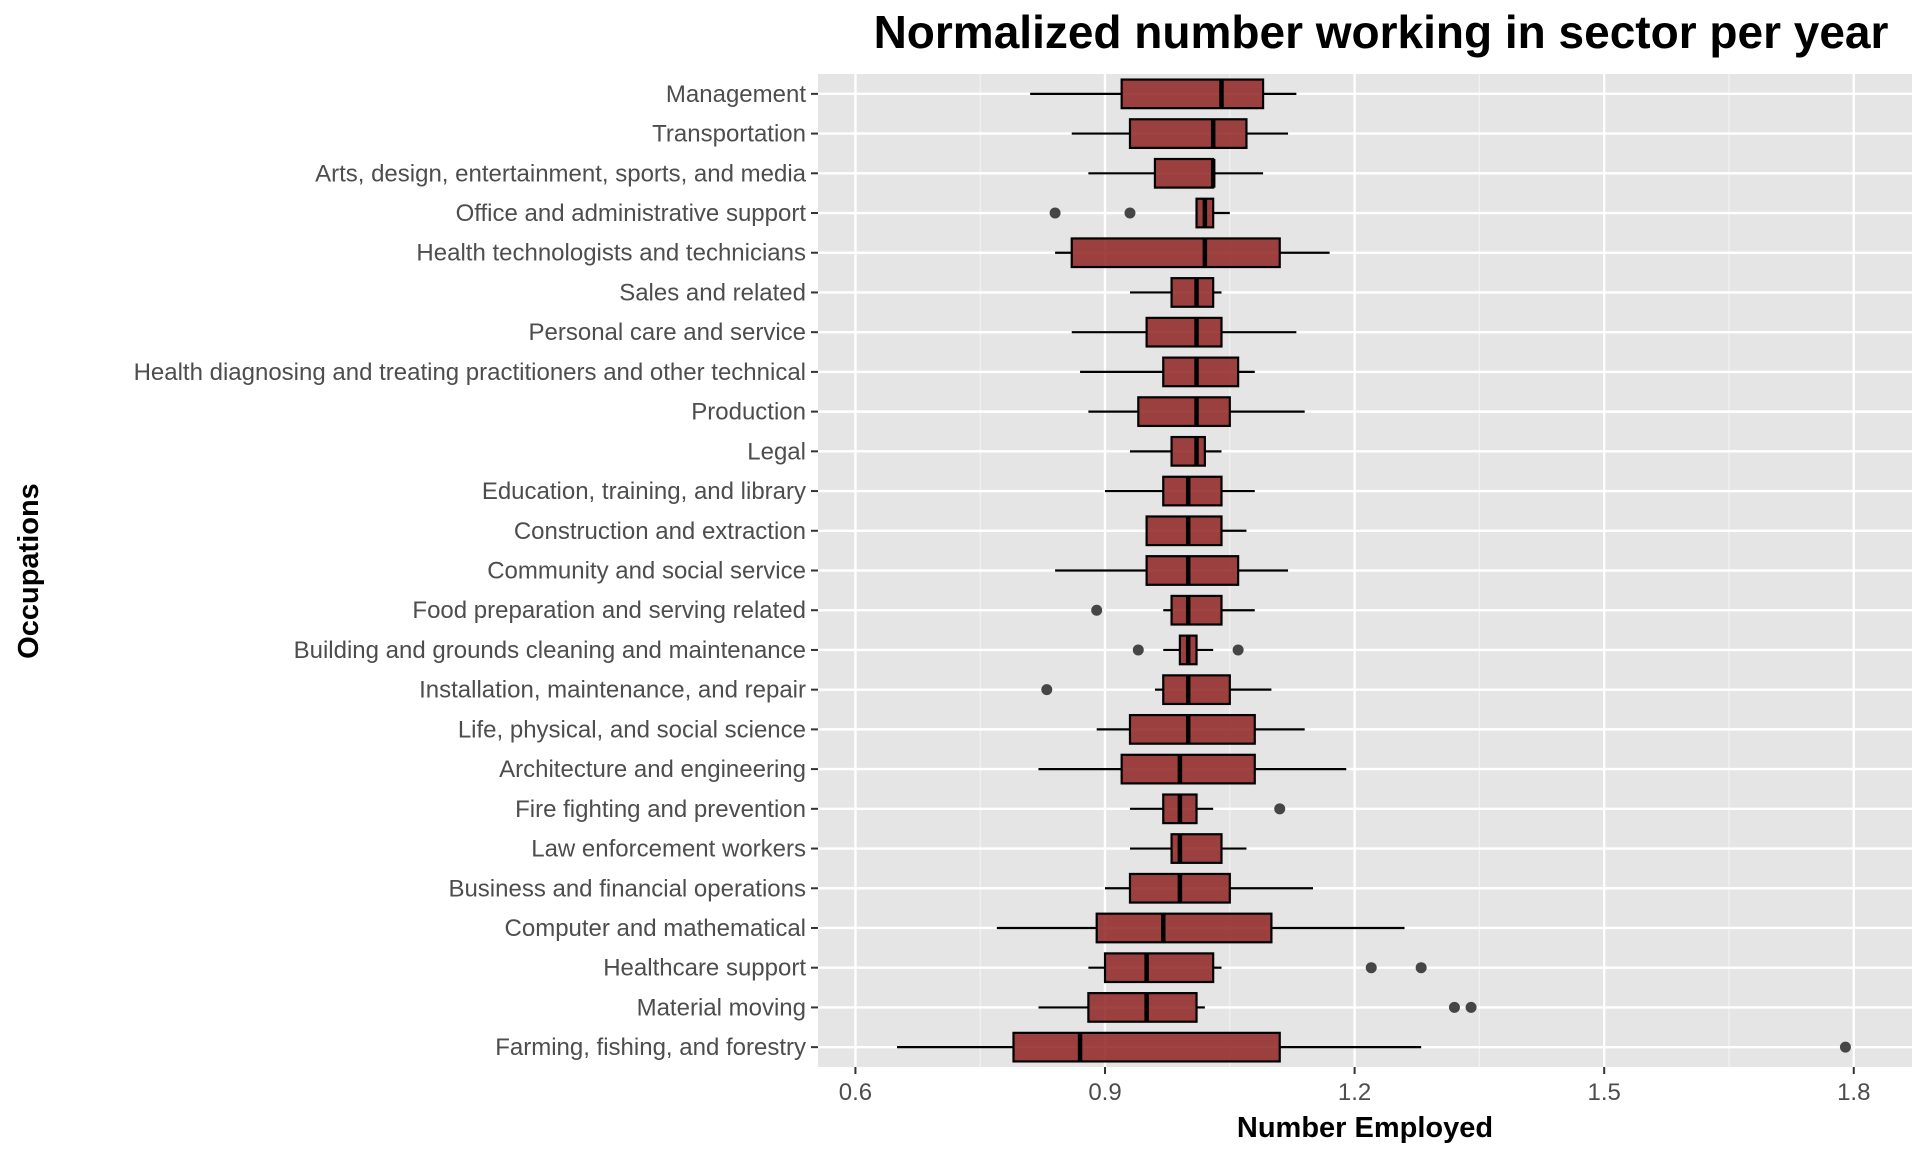 The height and width of the screenshot is (1152, 1920). I want to click on x-tick-label: 1.8, so click(1853, 1092).